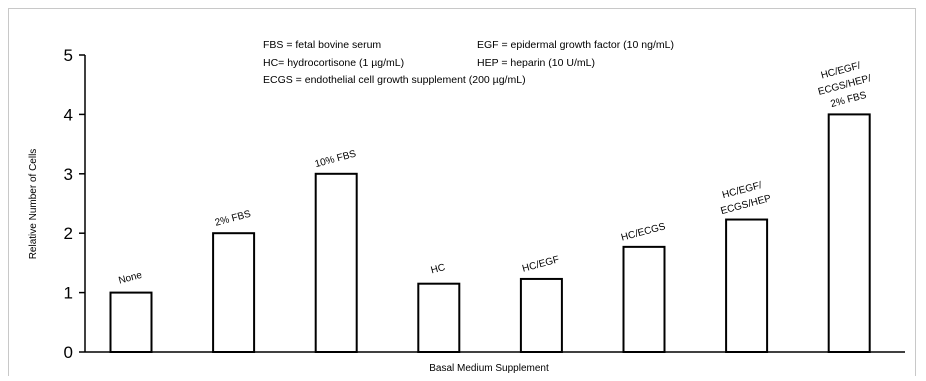  Describe the element at coordinates (322, 45) in the screenshot. I see `legend-fbs: FBS = fetal bovine serum` at that location.